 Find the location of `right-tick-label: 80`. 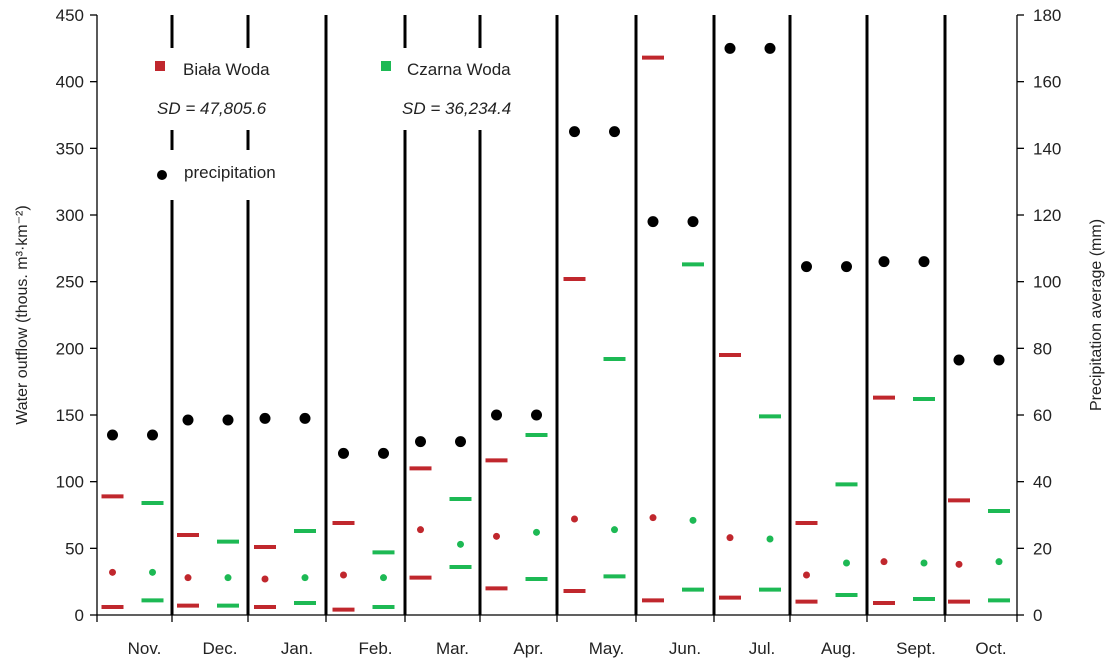

right-tick-label: 80 is located at coordinates (1042, 348).